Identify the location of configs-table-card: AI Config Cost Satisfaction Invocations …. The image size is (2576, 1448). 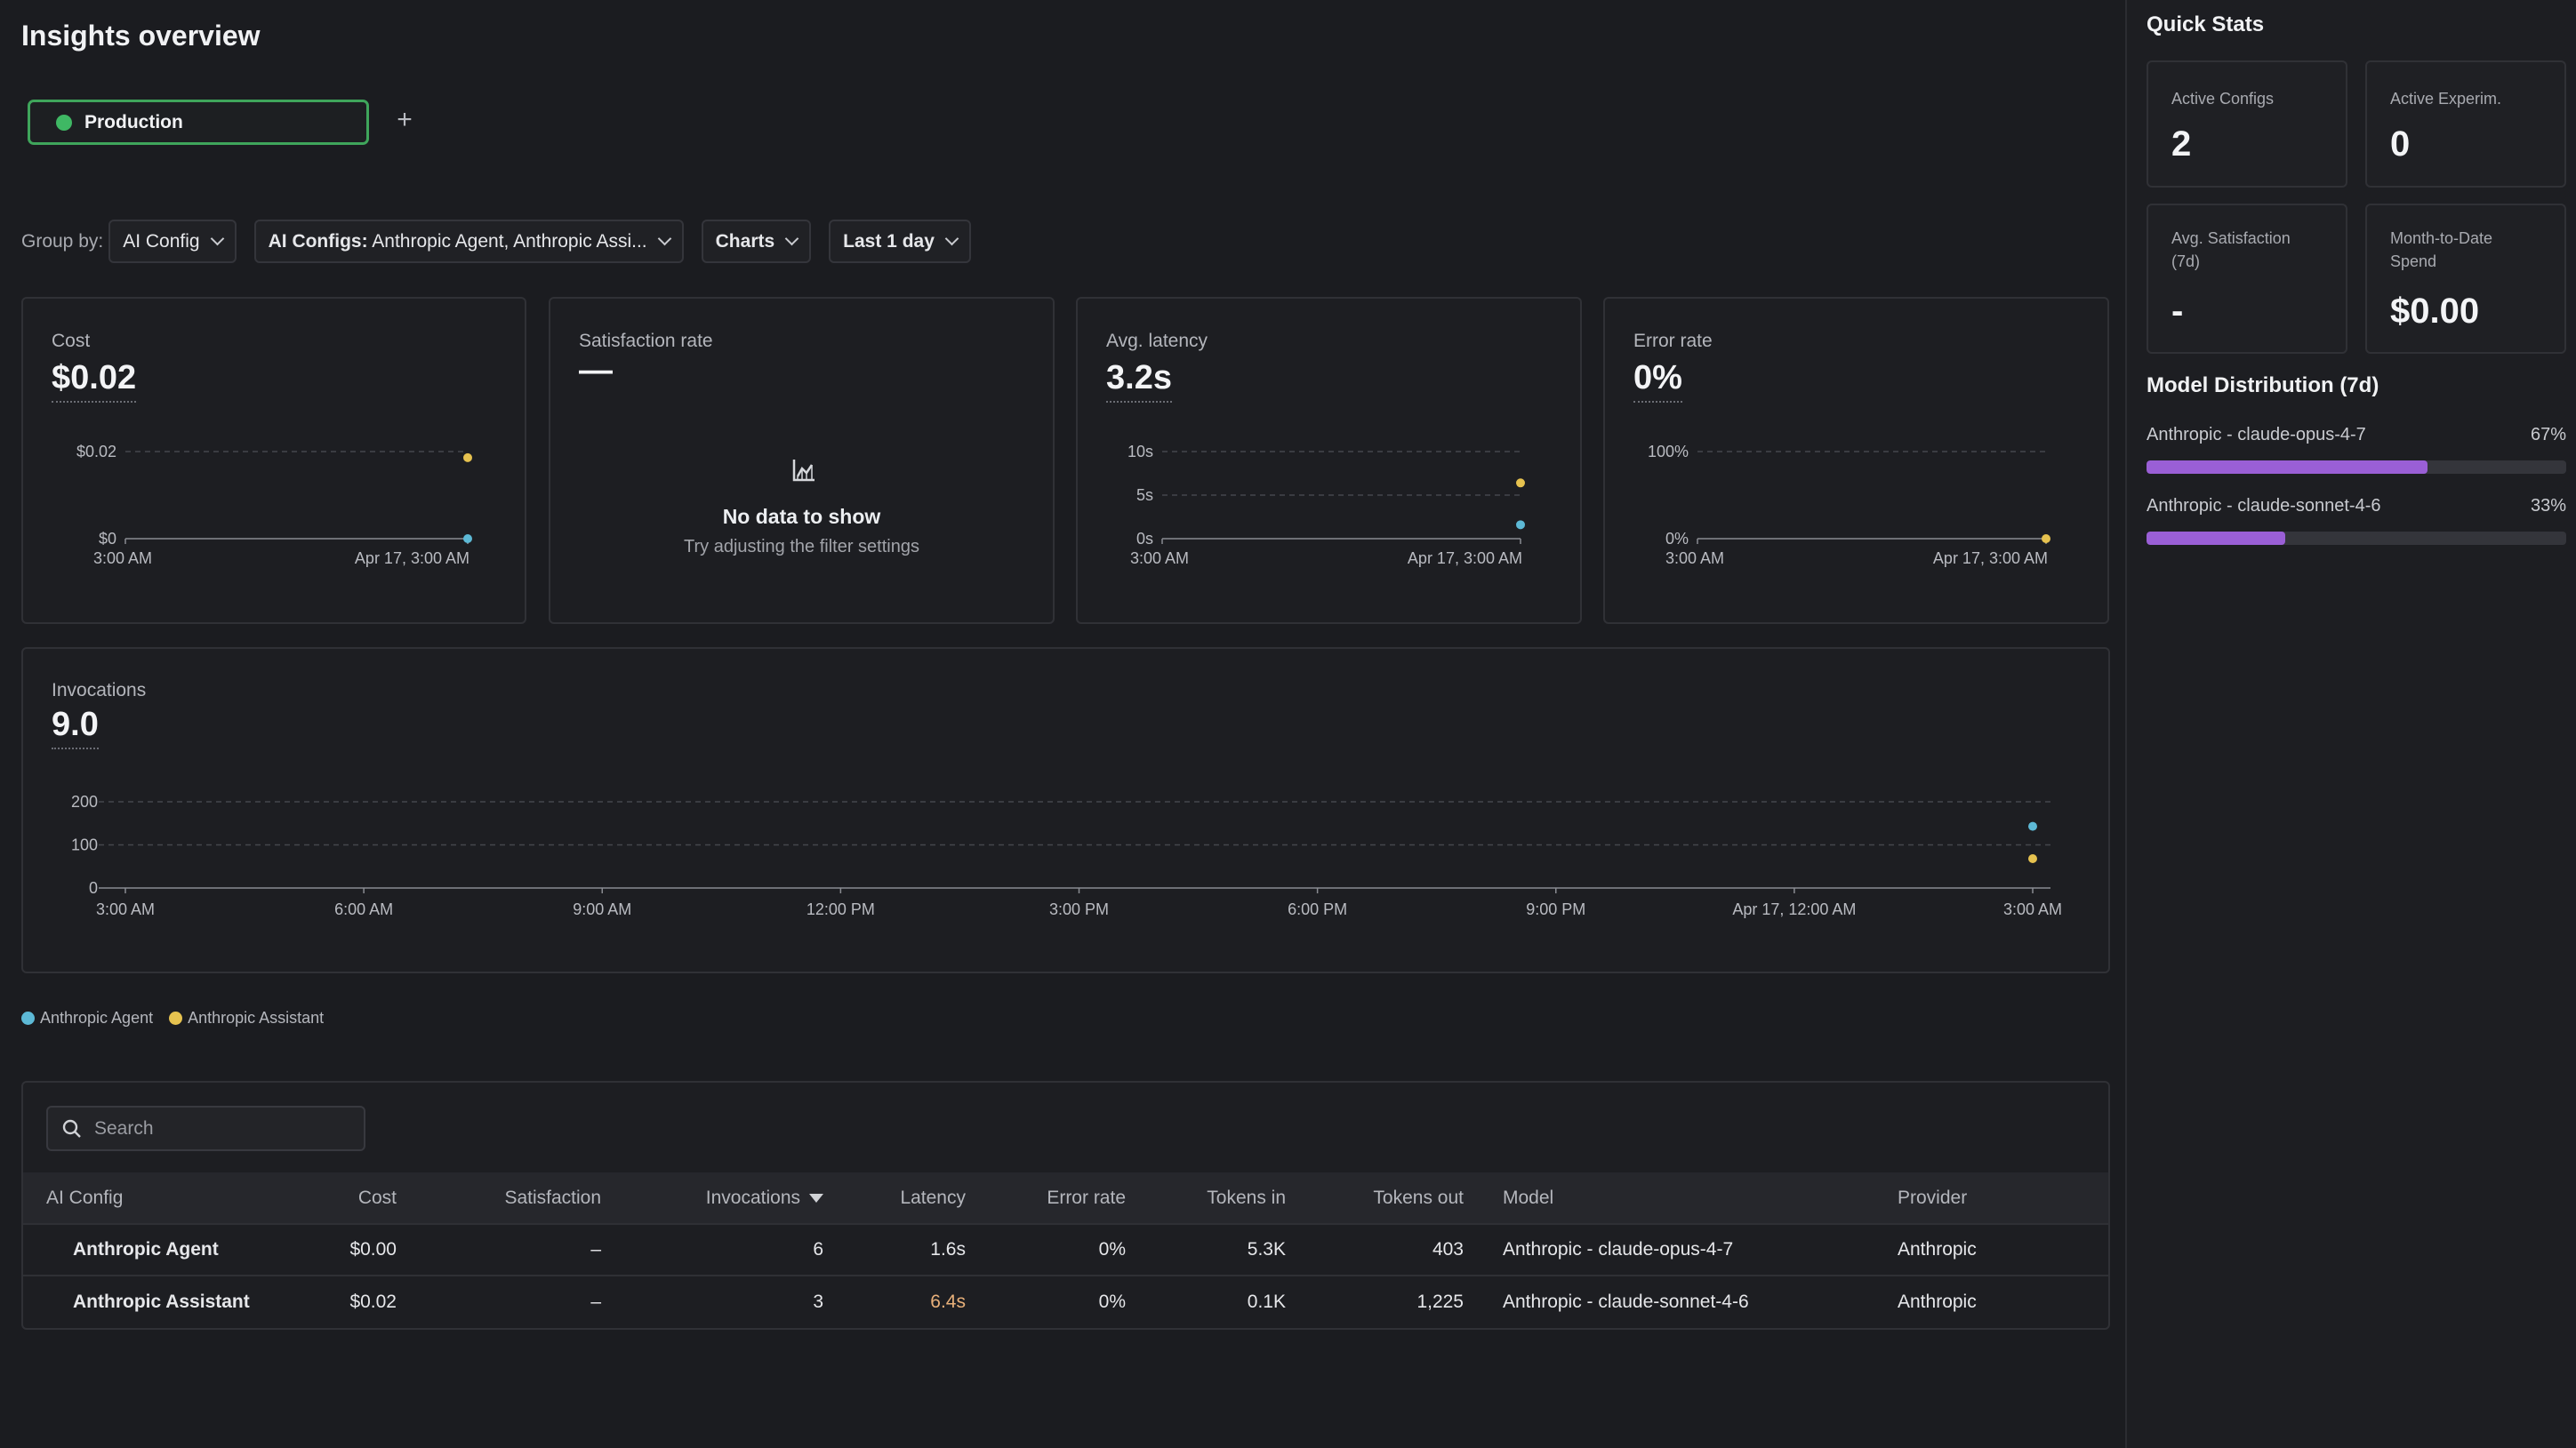
(1065, 1205).